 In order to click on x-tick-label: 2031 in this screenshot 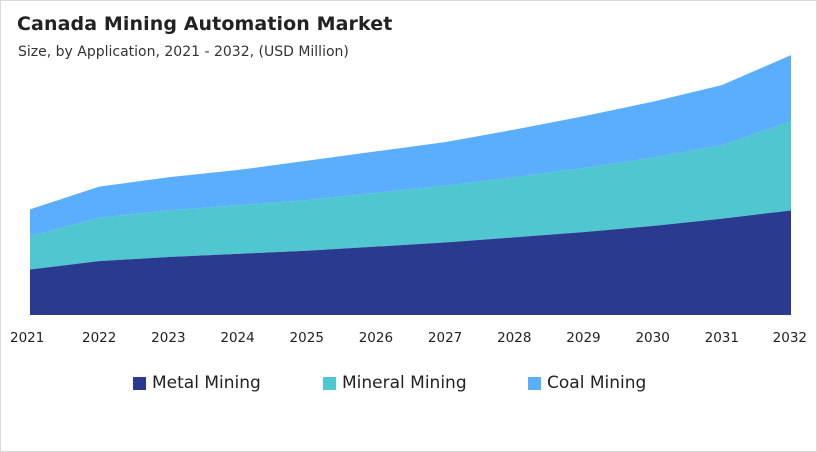, I will do `click(722, 338)`.